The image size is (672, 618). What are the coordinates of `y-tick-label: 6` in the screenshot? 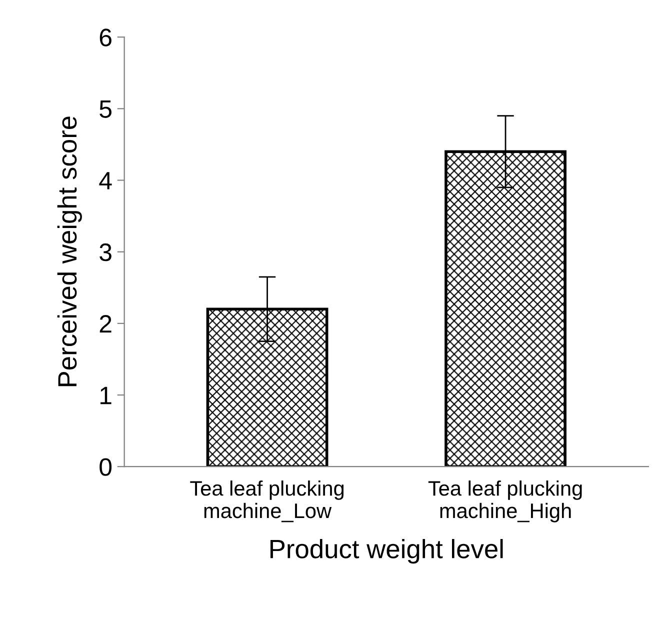 It's located at (106, 37).